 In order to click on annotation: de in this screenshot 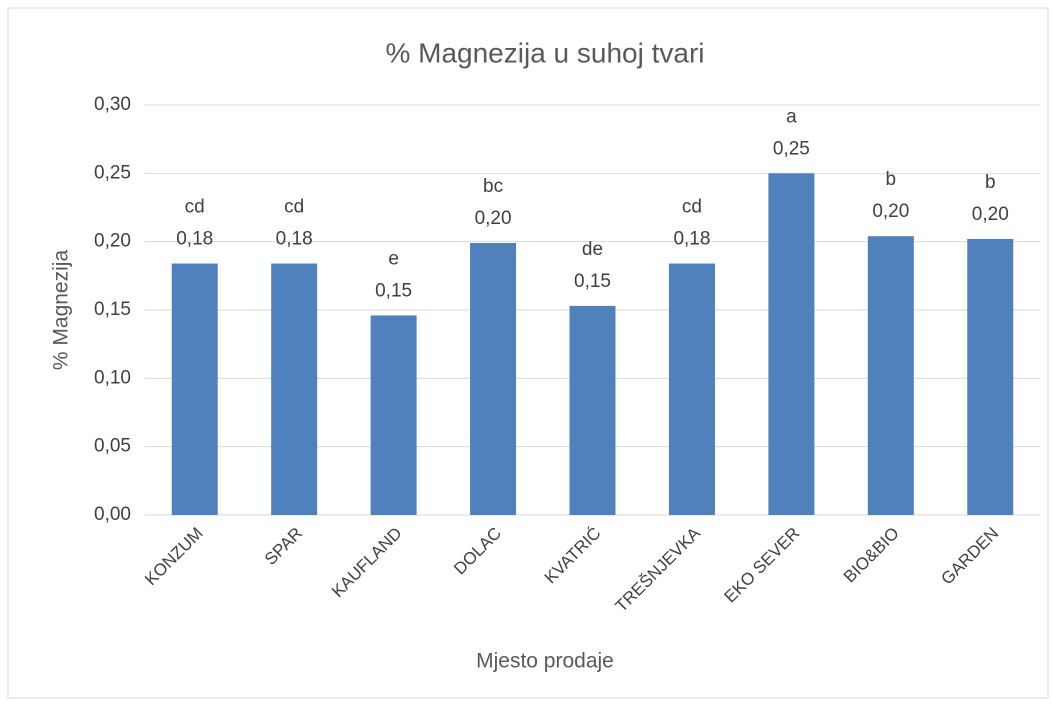, I will do `click(592, 249)`.